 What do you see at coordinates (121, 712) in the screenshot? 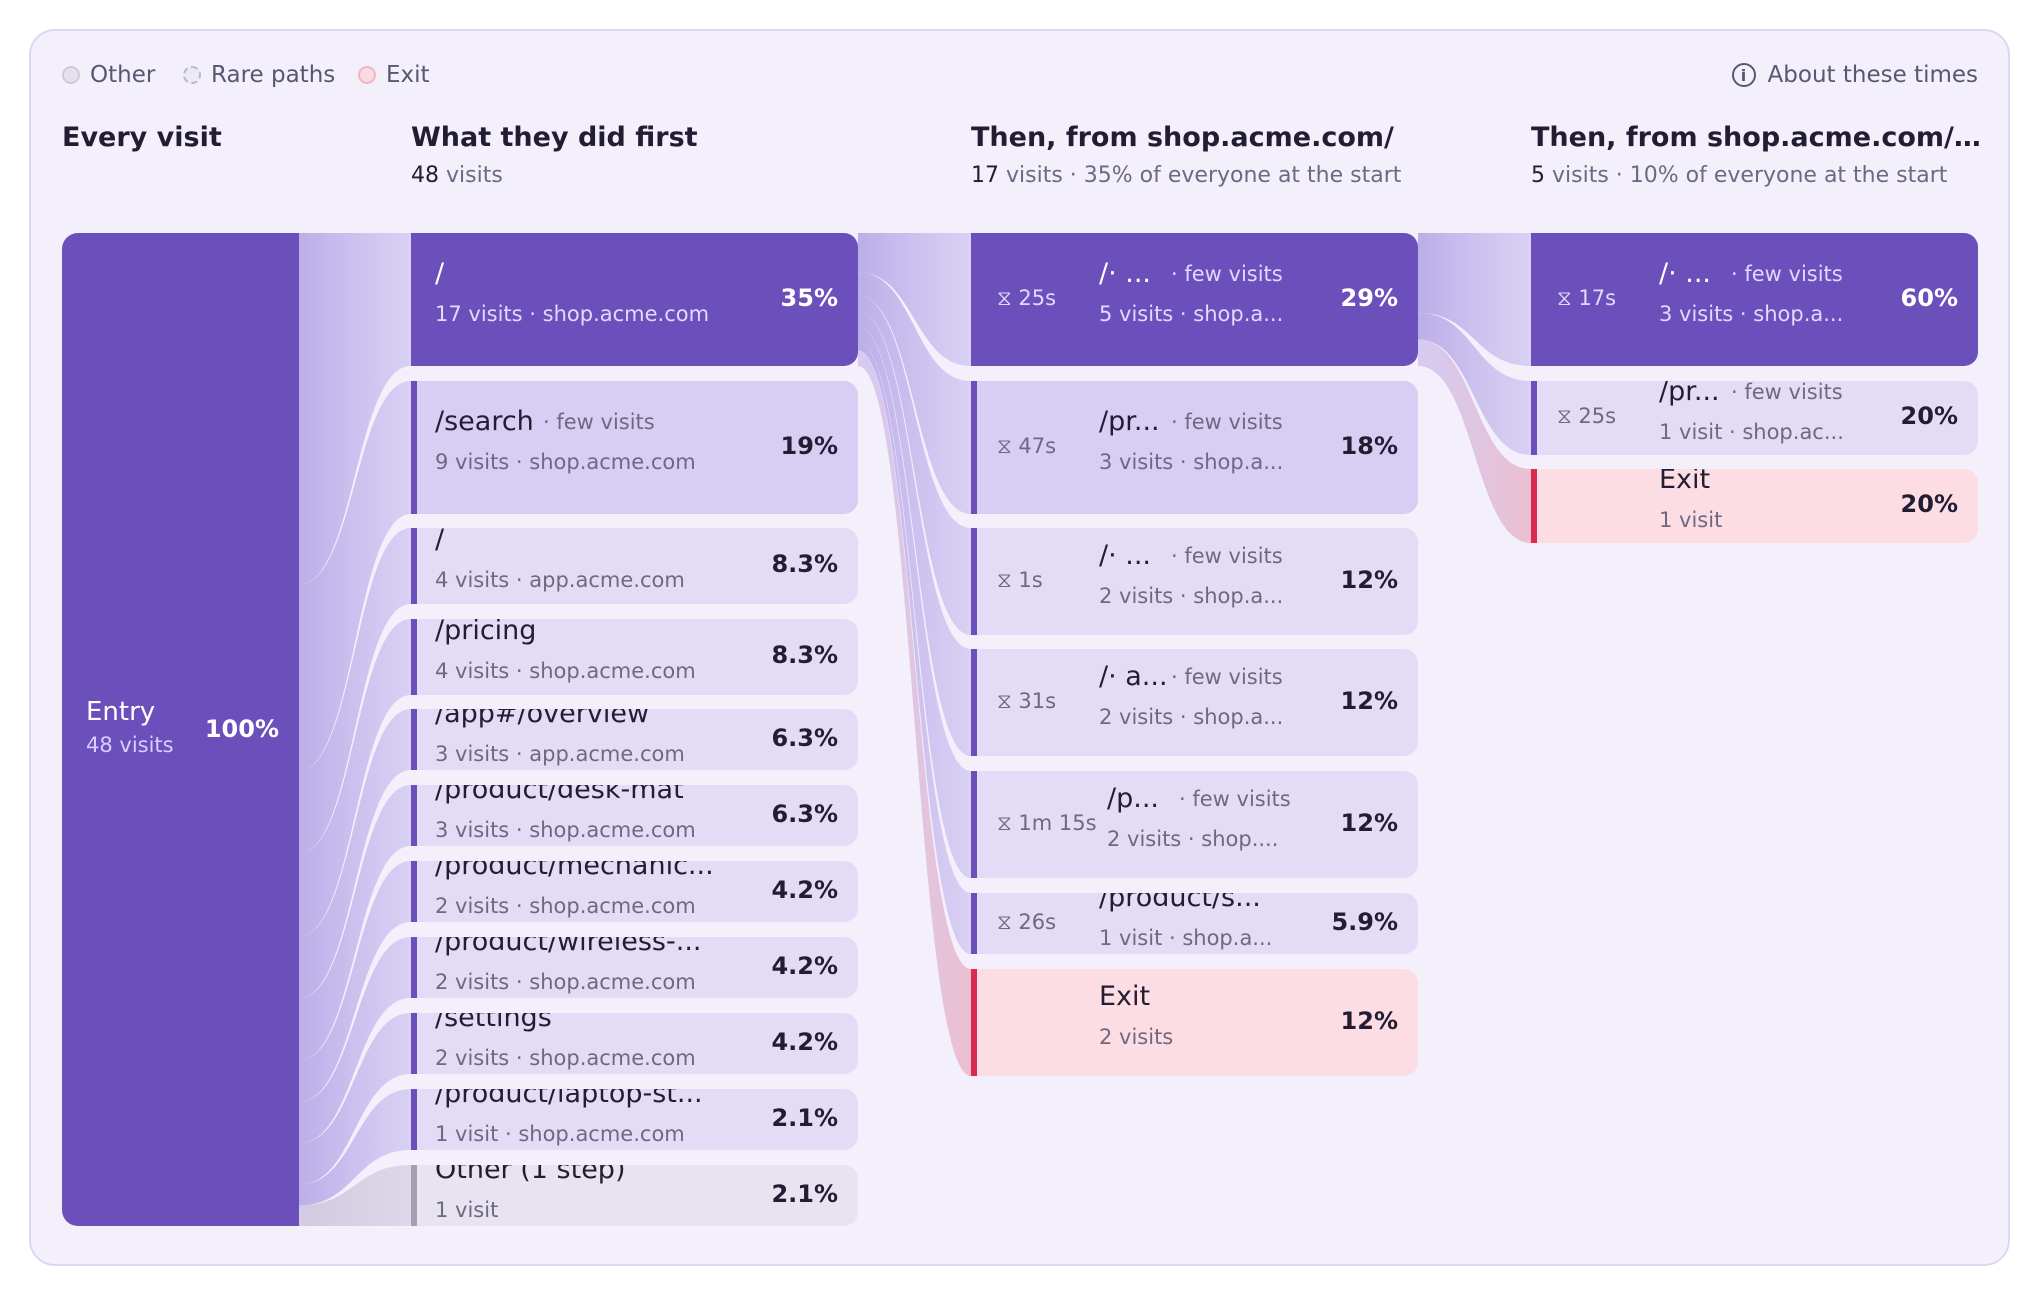
I see `entry-label: Entry` at bounding box center [121, 712].